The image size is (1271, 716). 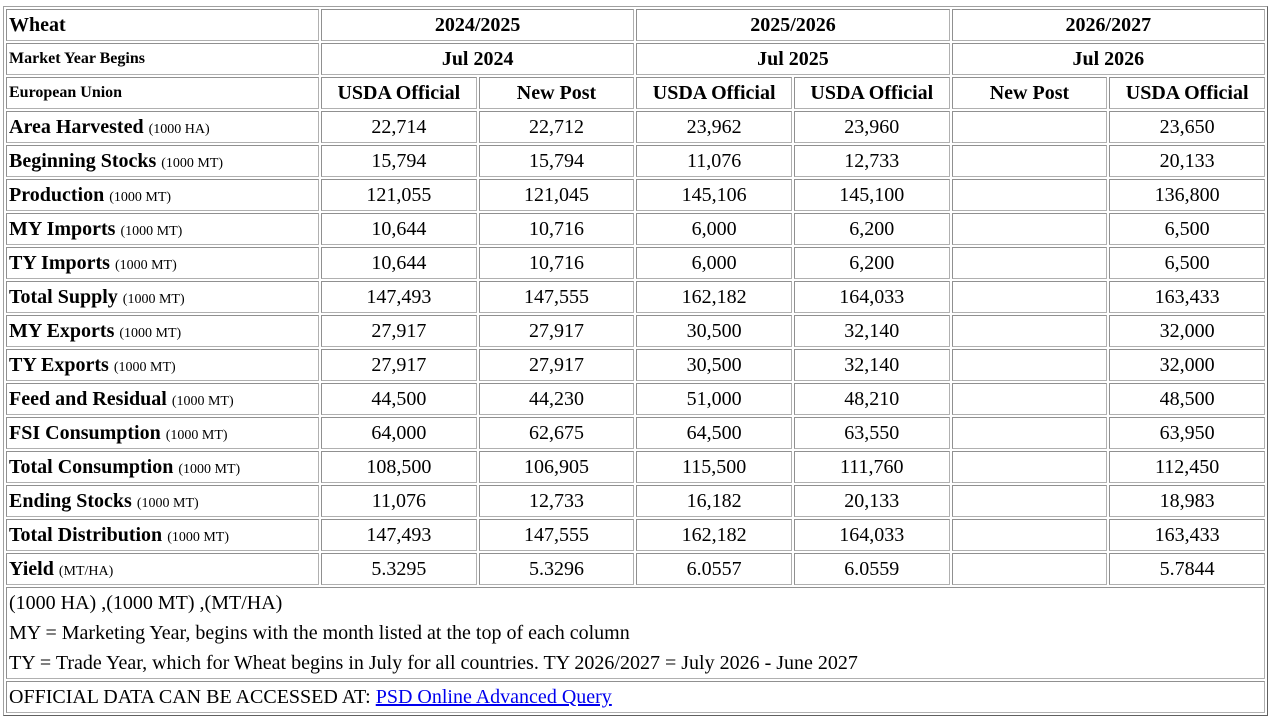 I want to click on attribute-name: TY Exports, so click(x=59, y=364).